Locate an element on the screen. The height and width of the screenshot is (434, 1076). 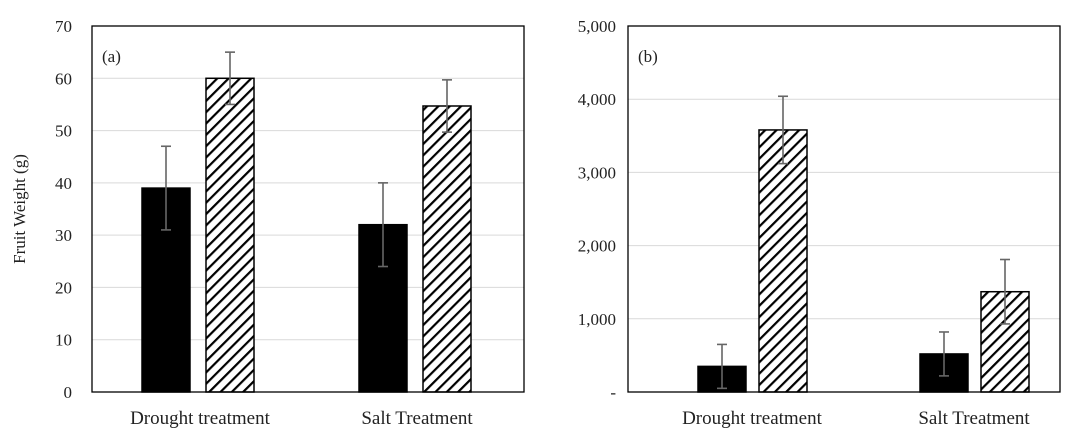
y-axis-title: Fruit Weight (g) is located at coordinates (19, 209).